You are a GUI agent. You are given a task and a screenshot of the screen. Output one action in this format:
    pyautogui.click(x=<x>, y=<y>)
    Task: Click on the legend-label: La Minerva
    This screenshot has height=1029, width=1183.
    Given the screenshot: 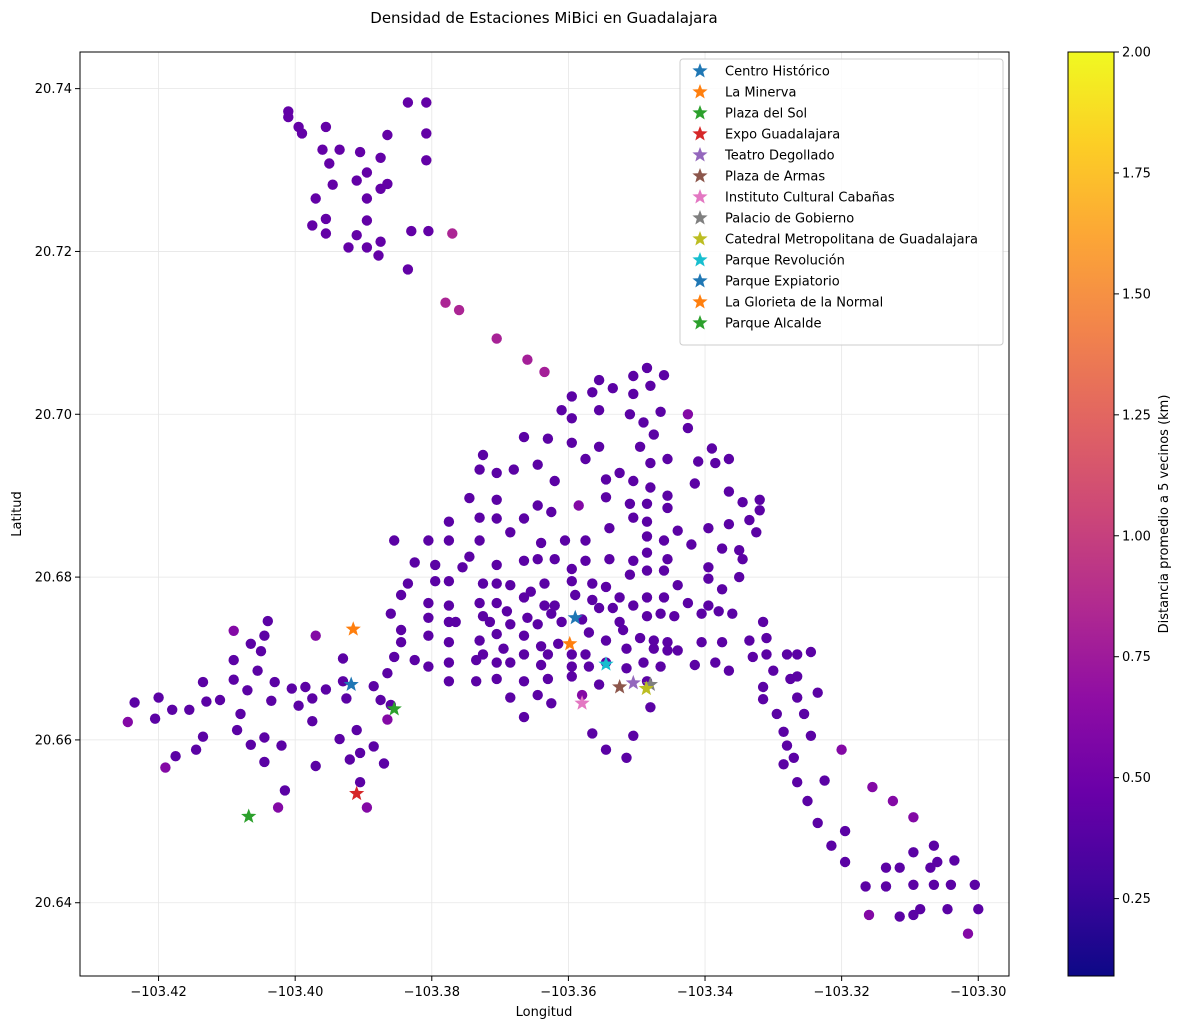 What is the action you would take?
    pyautogui.click(x=760, y=93)
    